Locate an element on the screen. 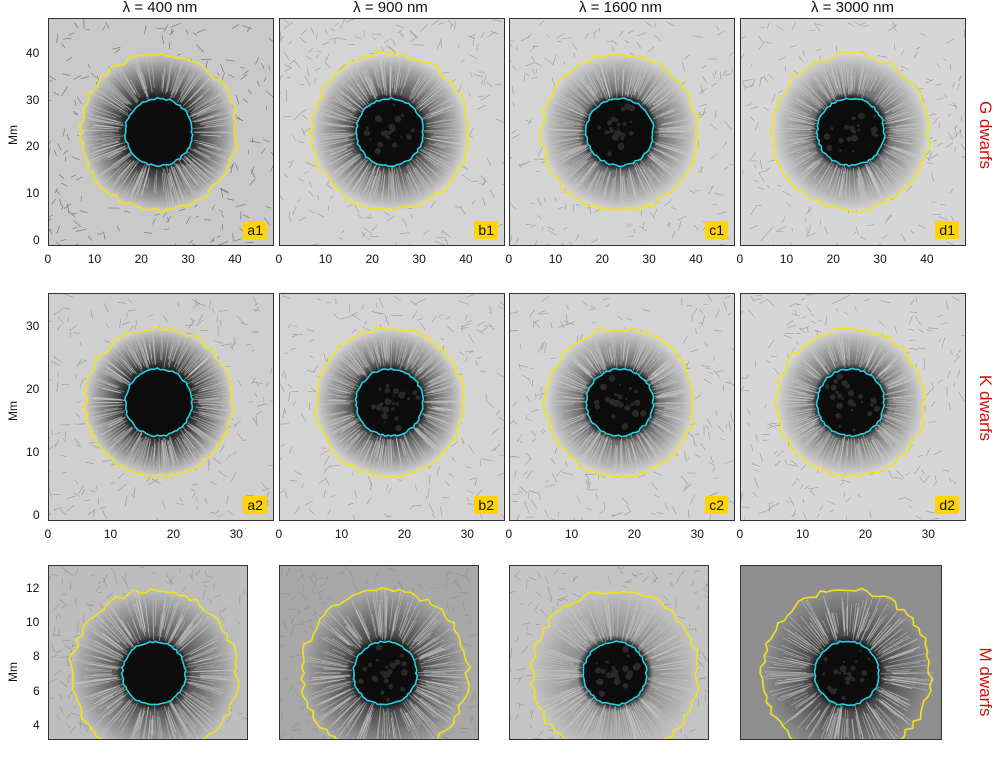 This screenshot has height=762, width=1000. row-title-g-dwarfs: G dwarfs is located at coordinates (985, 135).